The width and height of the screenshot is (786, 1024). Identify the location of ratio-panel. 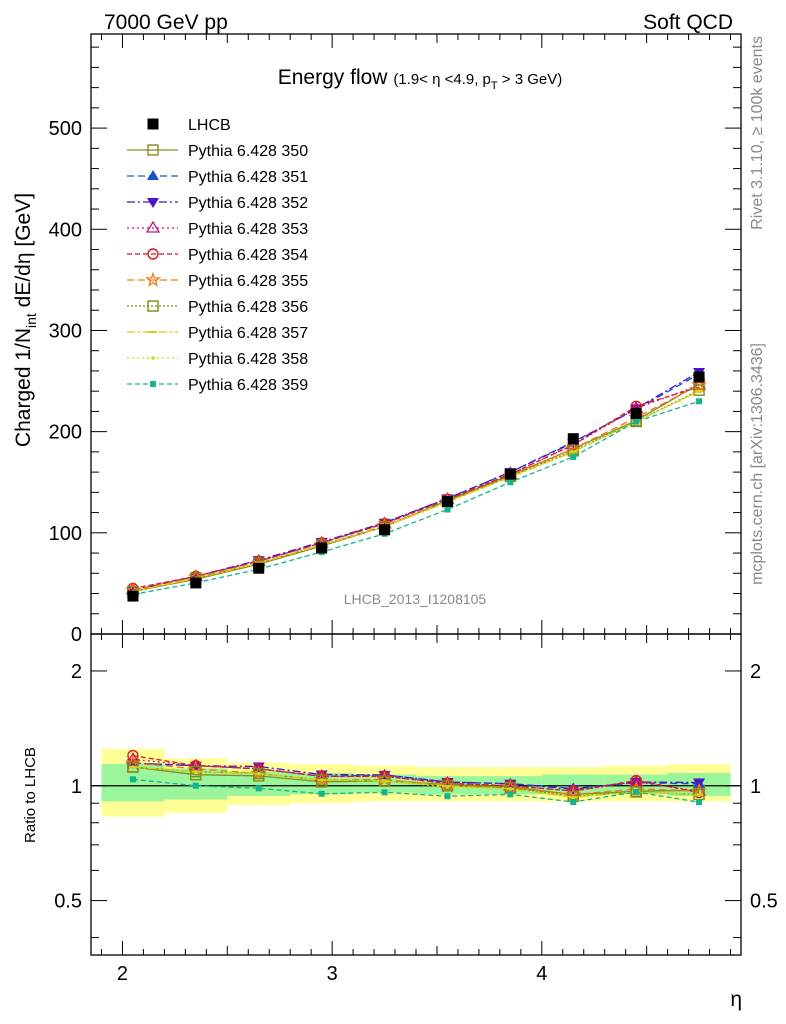
(416, 782).